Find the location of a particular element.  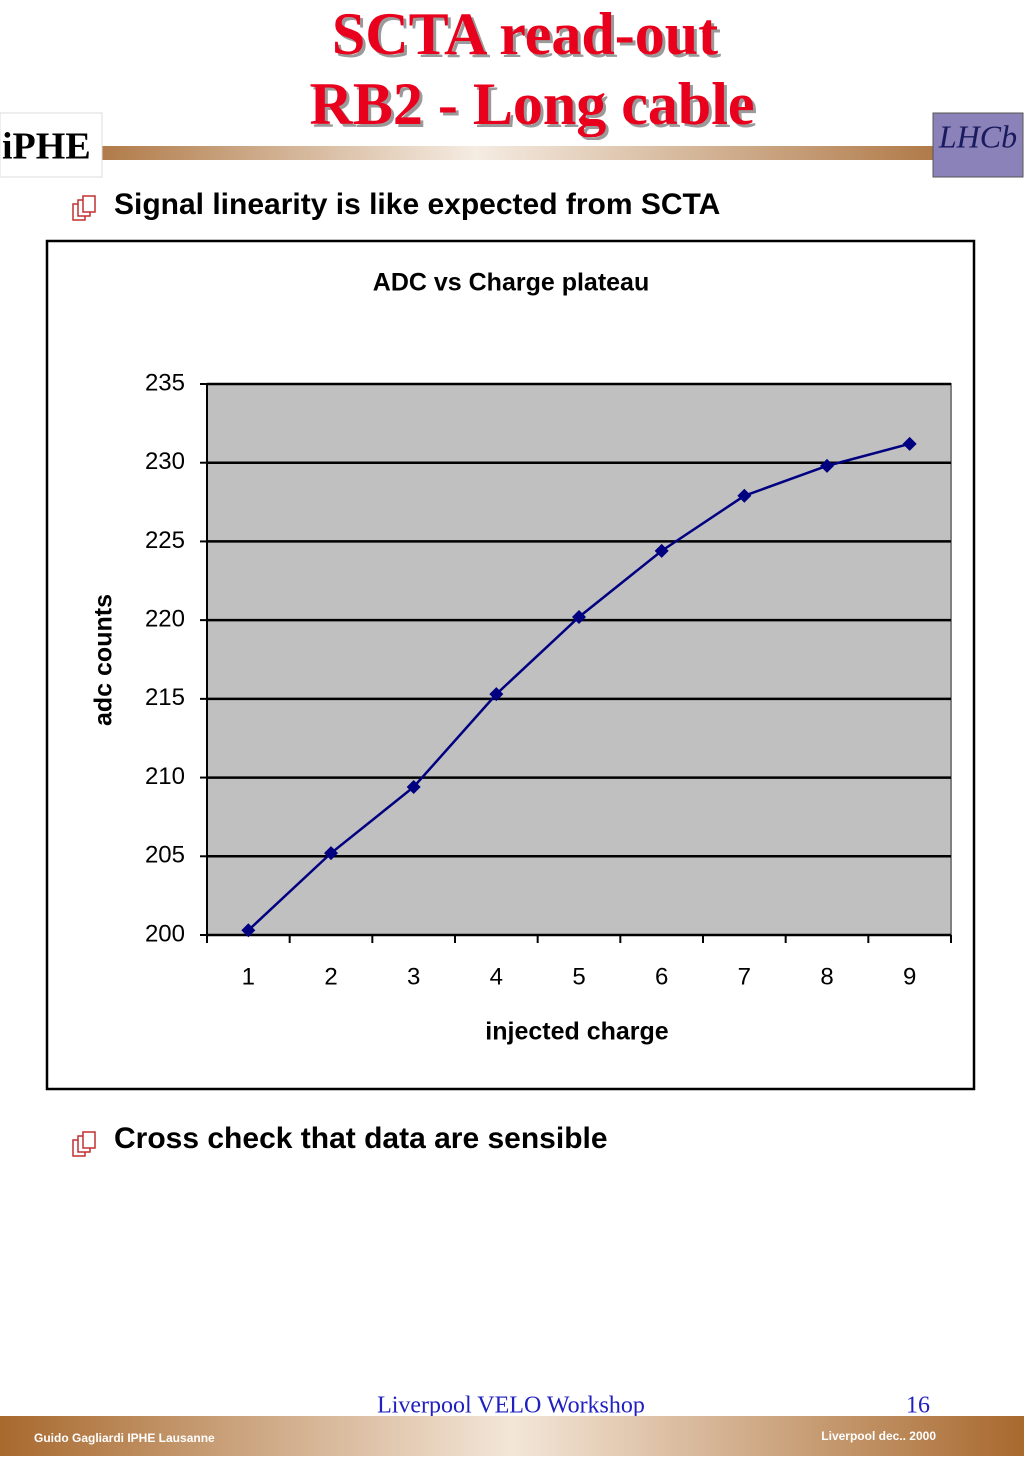

title-line: RB2 - Long cable is located at coordinates (531, 104).